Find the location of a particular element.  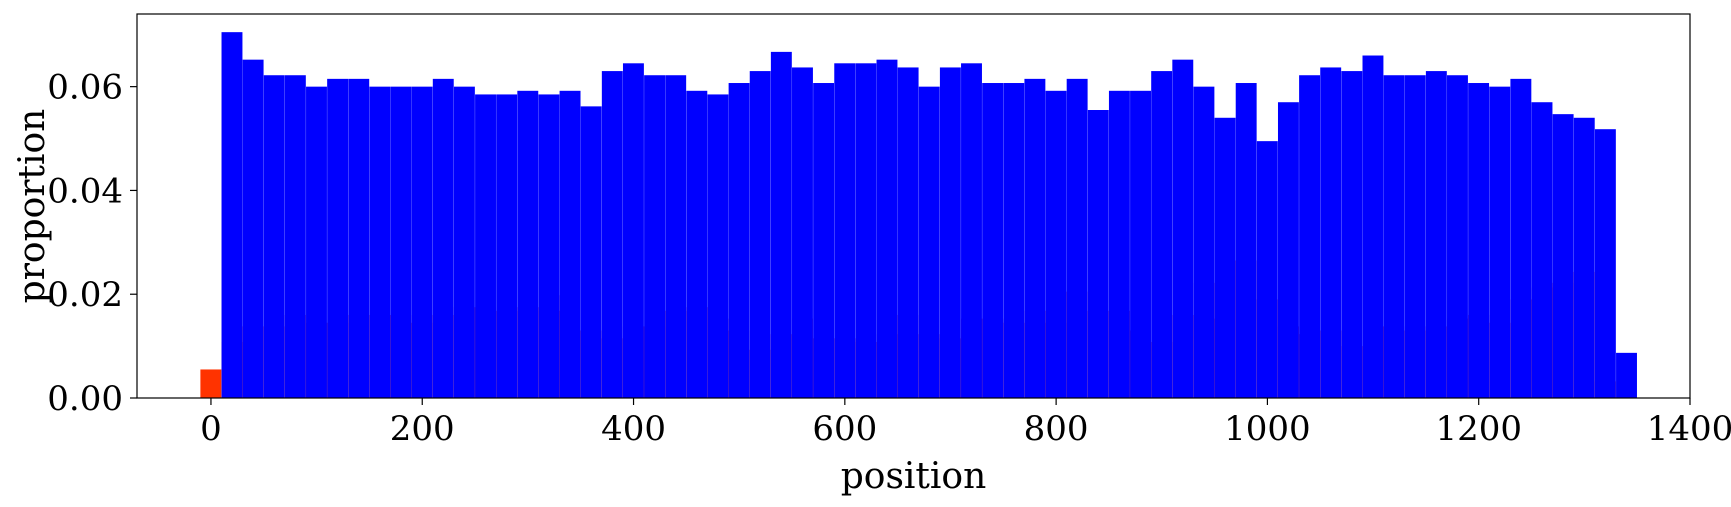

x-tick-label: 1400 is located at coordinates (1689, 429).